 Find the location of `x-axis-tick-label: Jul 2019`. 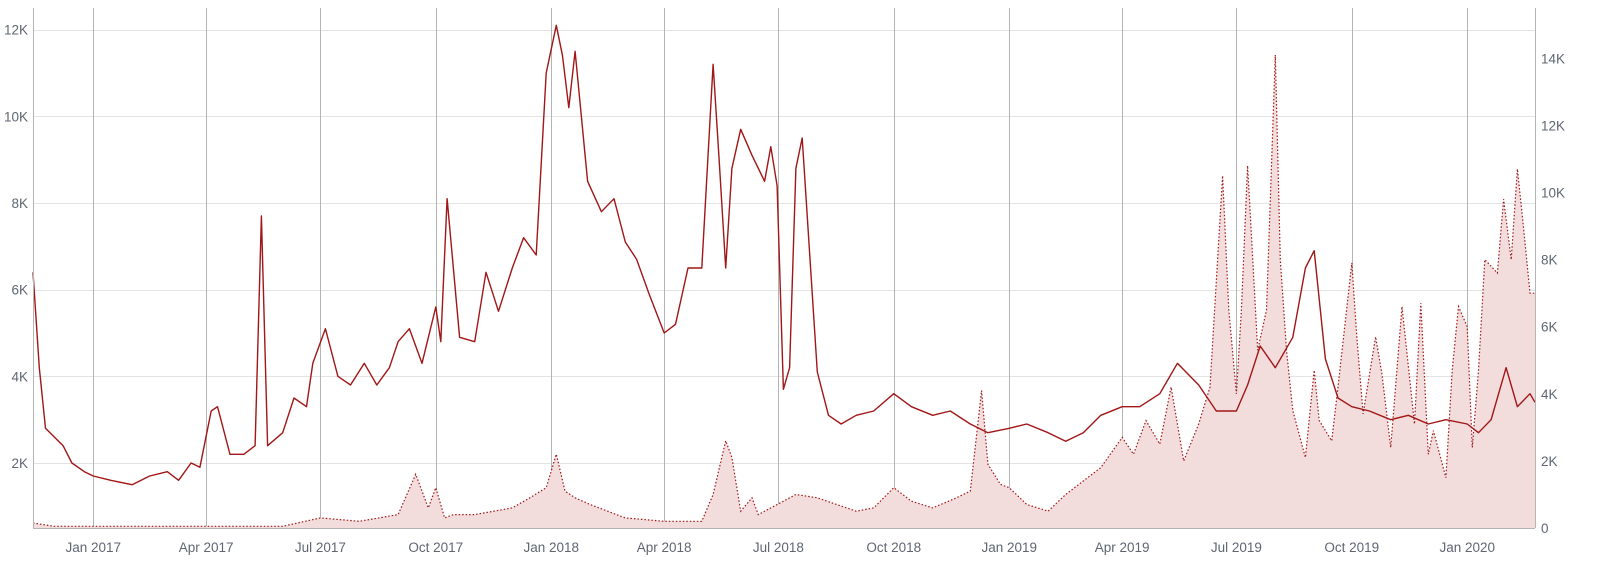

x-axis-tick-label: Jul 2019 is located at coordinates (1236, 547).